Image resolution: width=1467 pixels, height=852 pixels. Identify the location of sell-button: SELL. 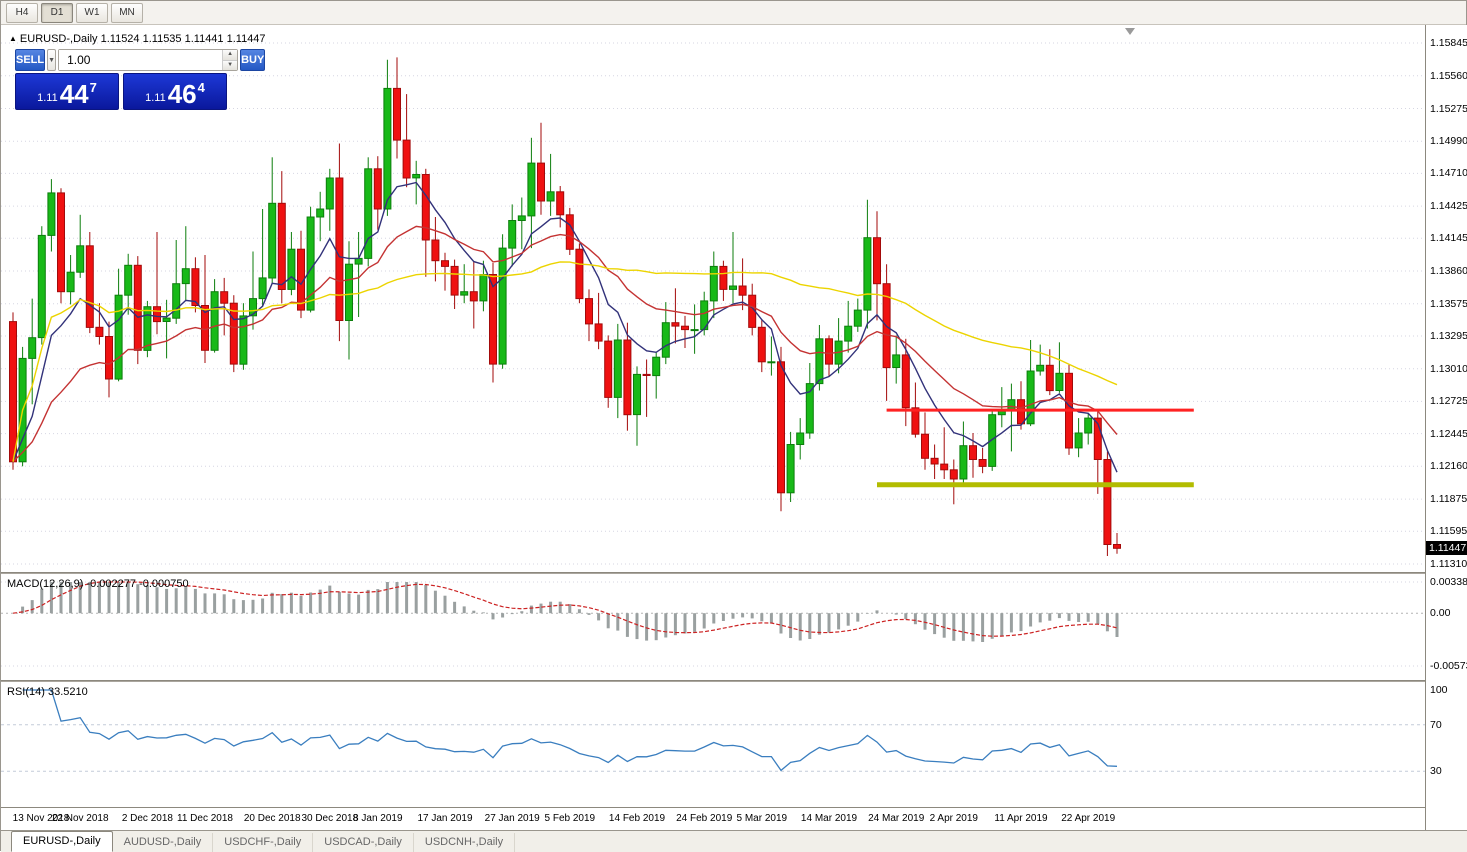
(30, 60).